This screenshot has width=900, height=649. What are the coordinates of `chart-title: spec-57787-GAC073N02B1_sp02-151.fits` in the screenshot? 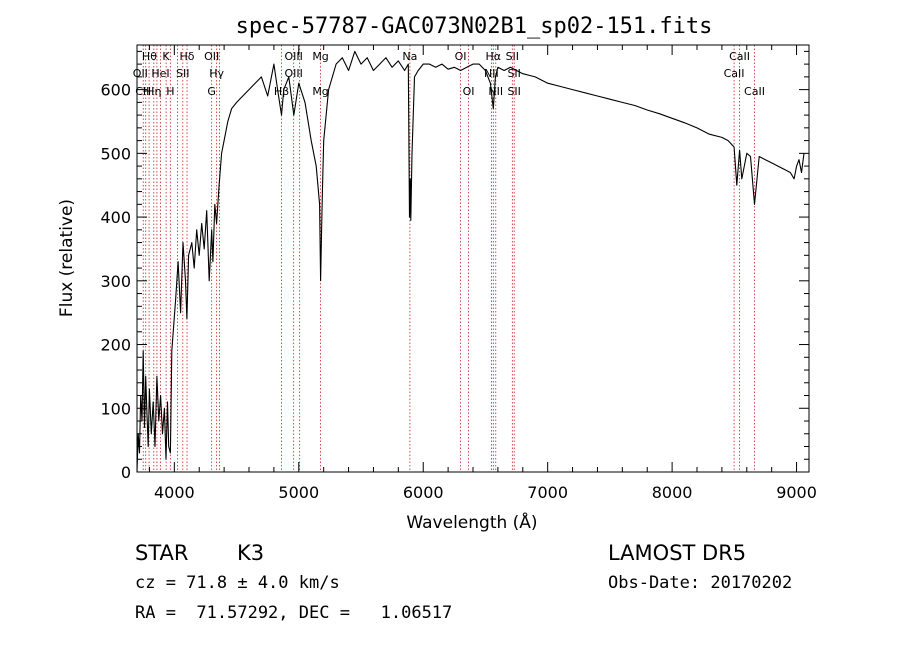 It's located at (474, 26).